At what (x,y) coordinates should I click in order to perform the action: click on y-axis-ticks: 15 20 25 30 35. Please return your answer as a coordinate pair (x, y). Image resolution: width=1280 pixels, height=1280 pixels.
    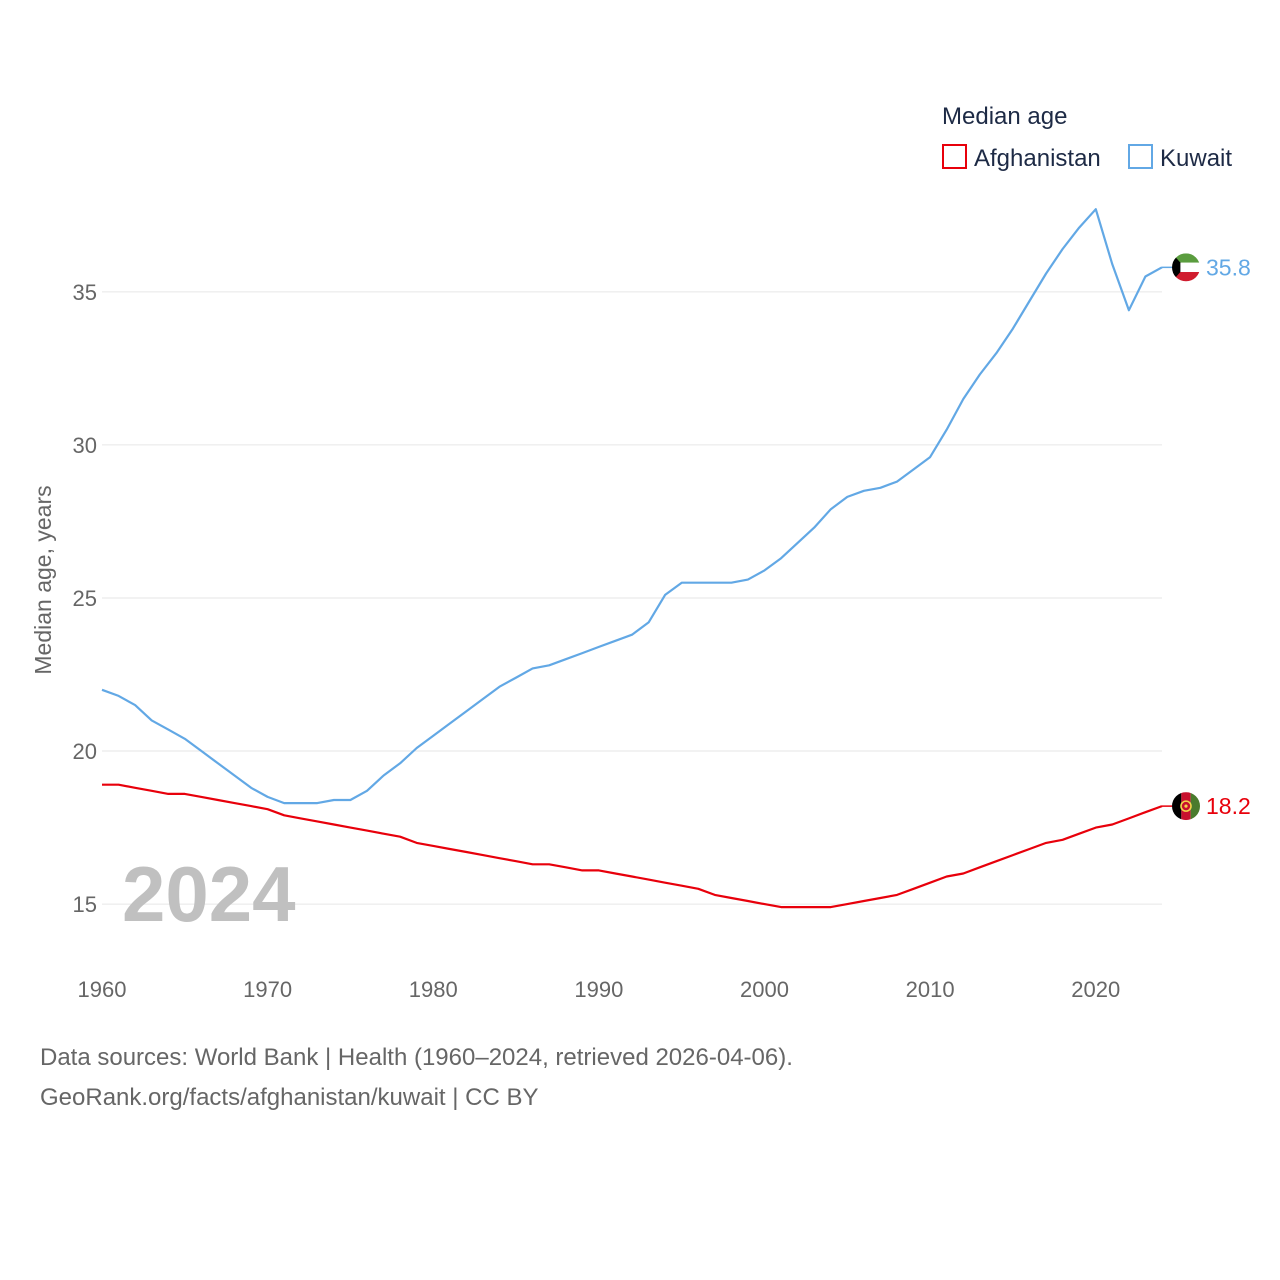
    Looking at the image, I should click on (85, 598).